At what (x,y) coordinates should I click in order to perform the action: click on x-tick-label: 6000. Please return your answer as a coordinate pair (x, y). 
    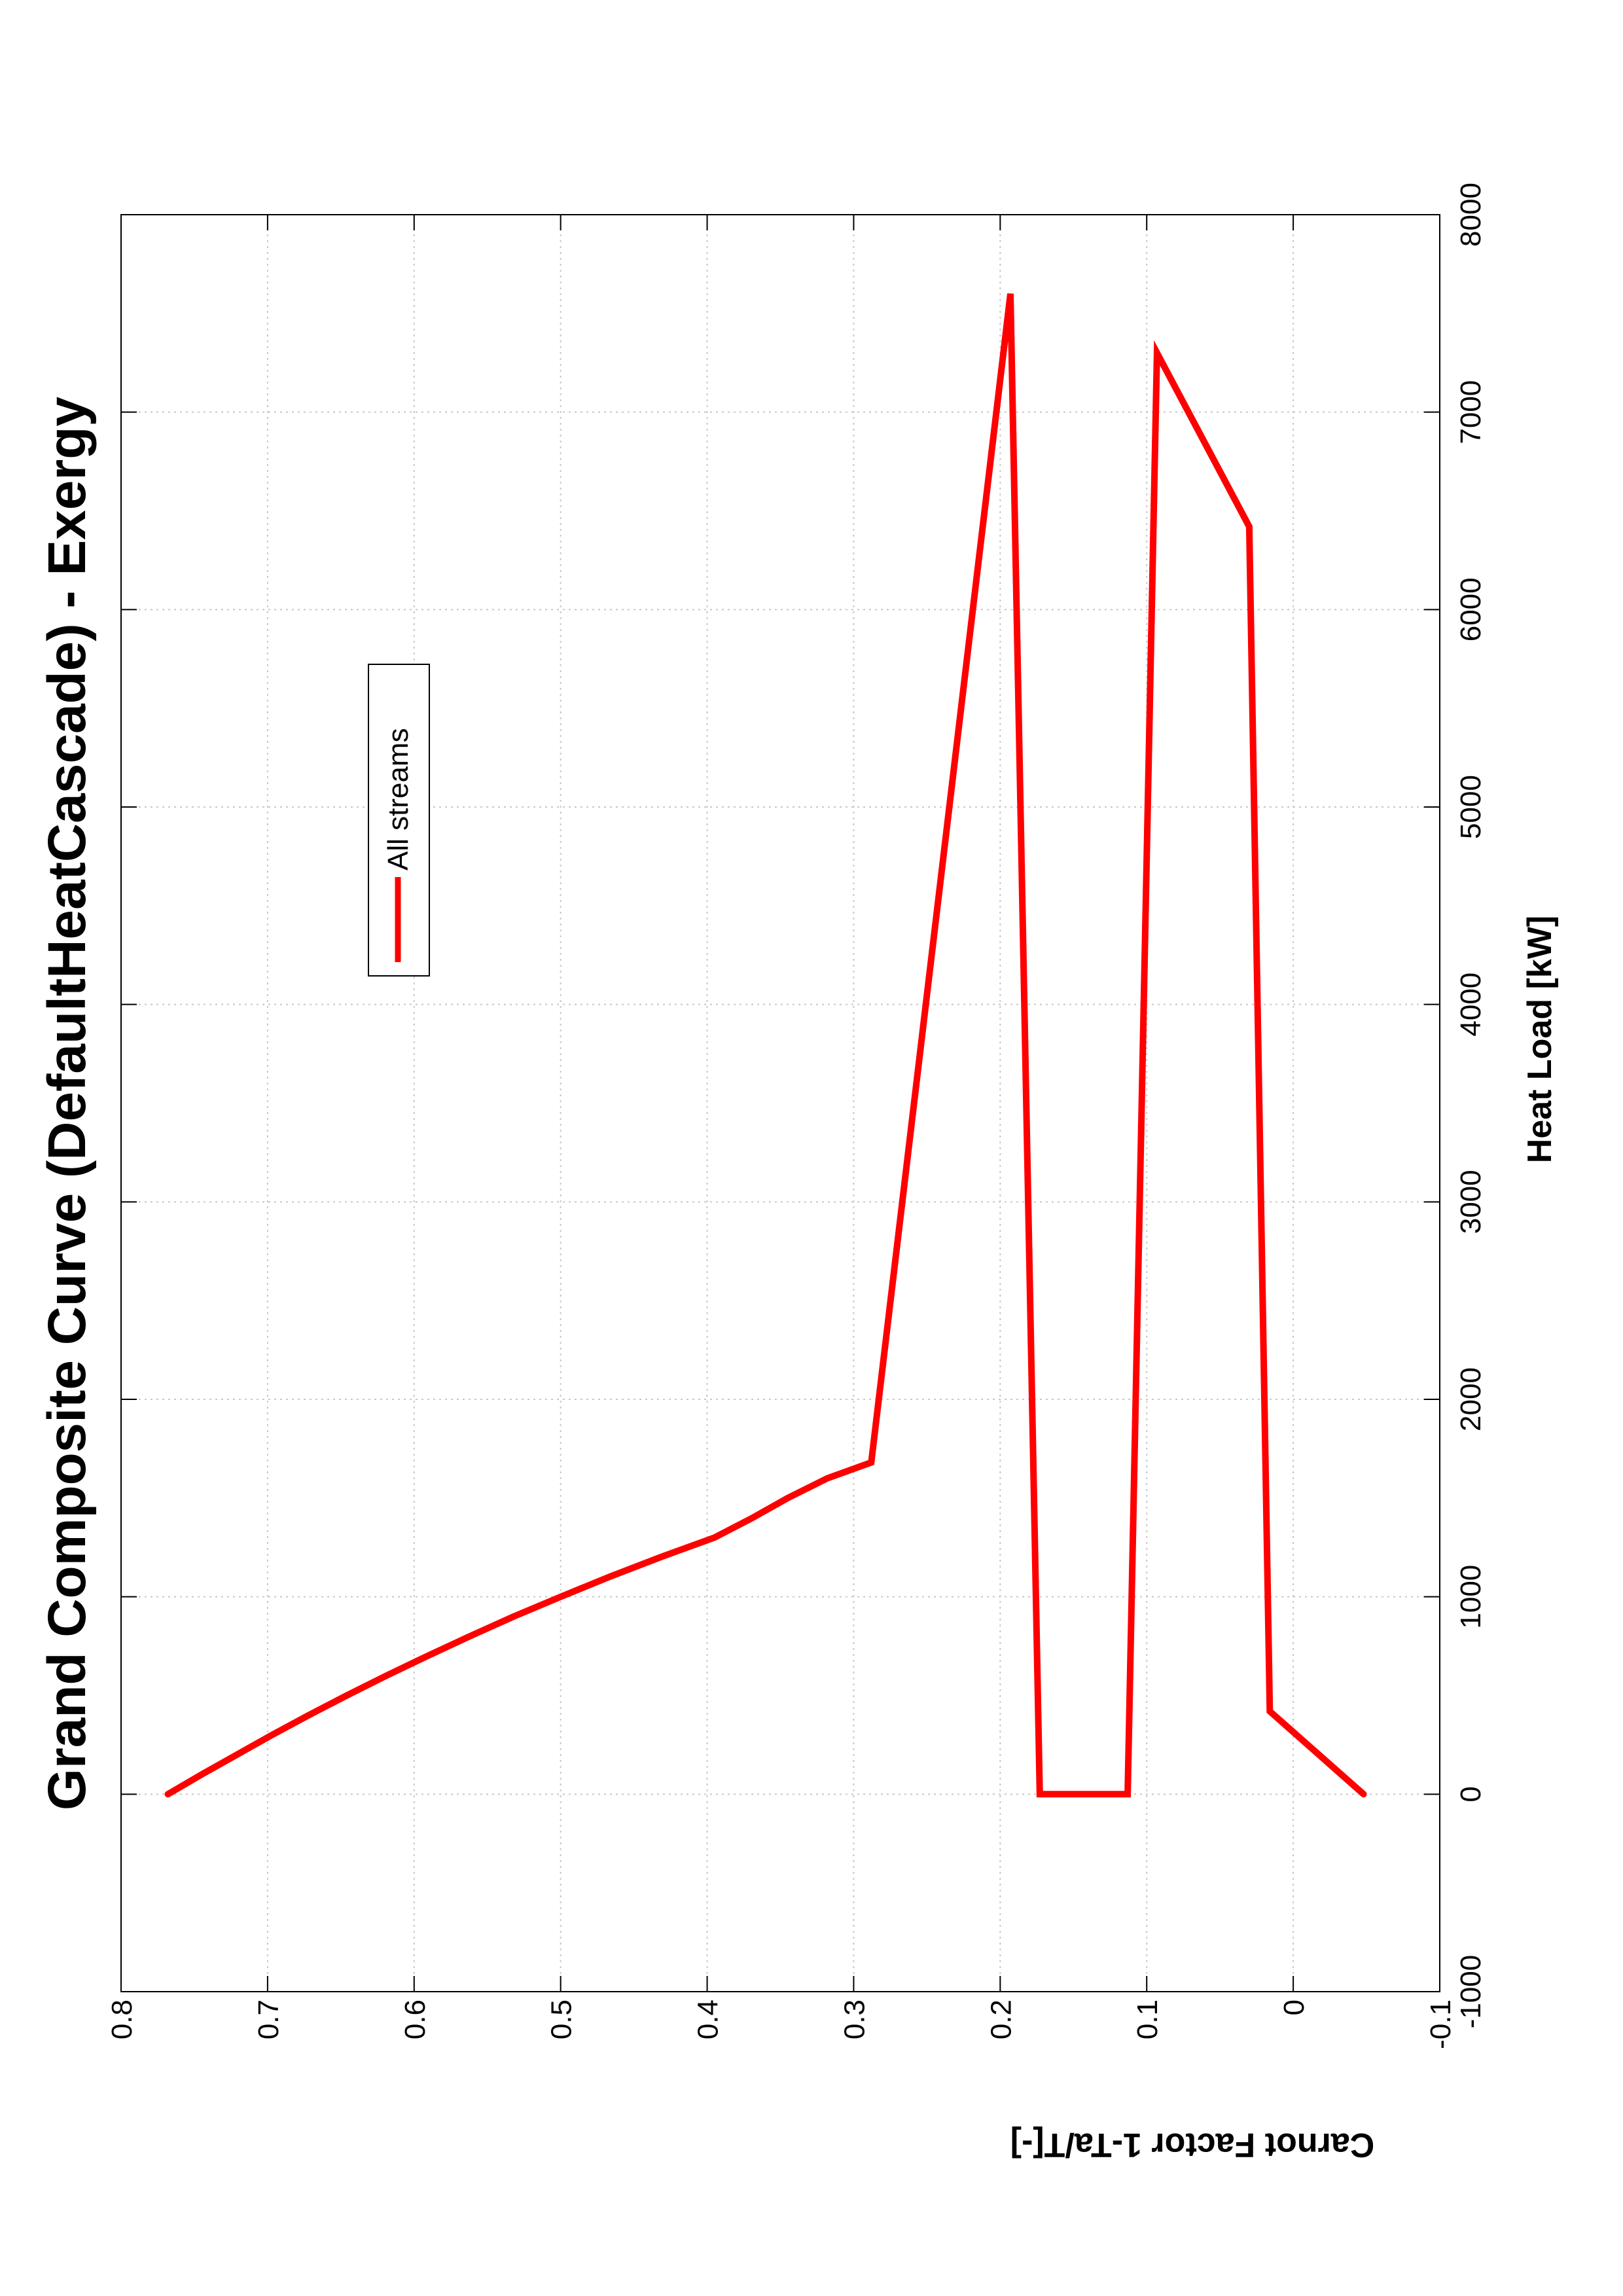
    Looking at the image, I should click on (1471, 609).